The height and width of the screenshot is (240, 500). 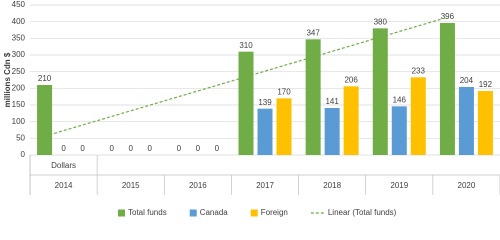 What do you see at coordinates (131, 185) in the screenshot?
I see `x-tick-label: 2015` at bounding box center [131, 185].